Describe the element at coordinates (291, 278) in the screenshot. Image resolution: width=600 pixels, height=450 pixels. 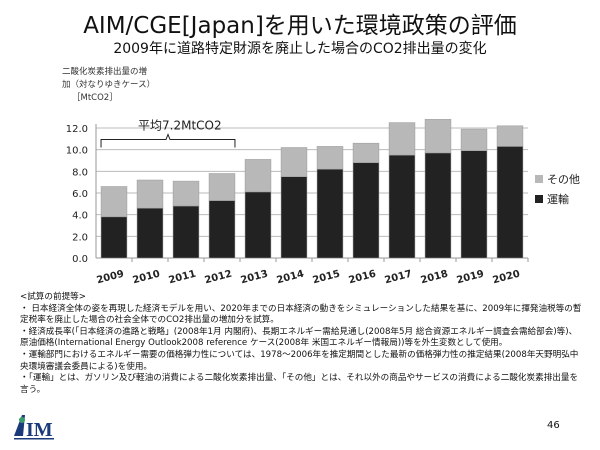
I see `x-tick-label: 2014` at that location.